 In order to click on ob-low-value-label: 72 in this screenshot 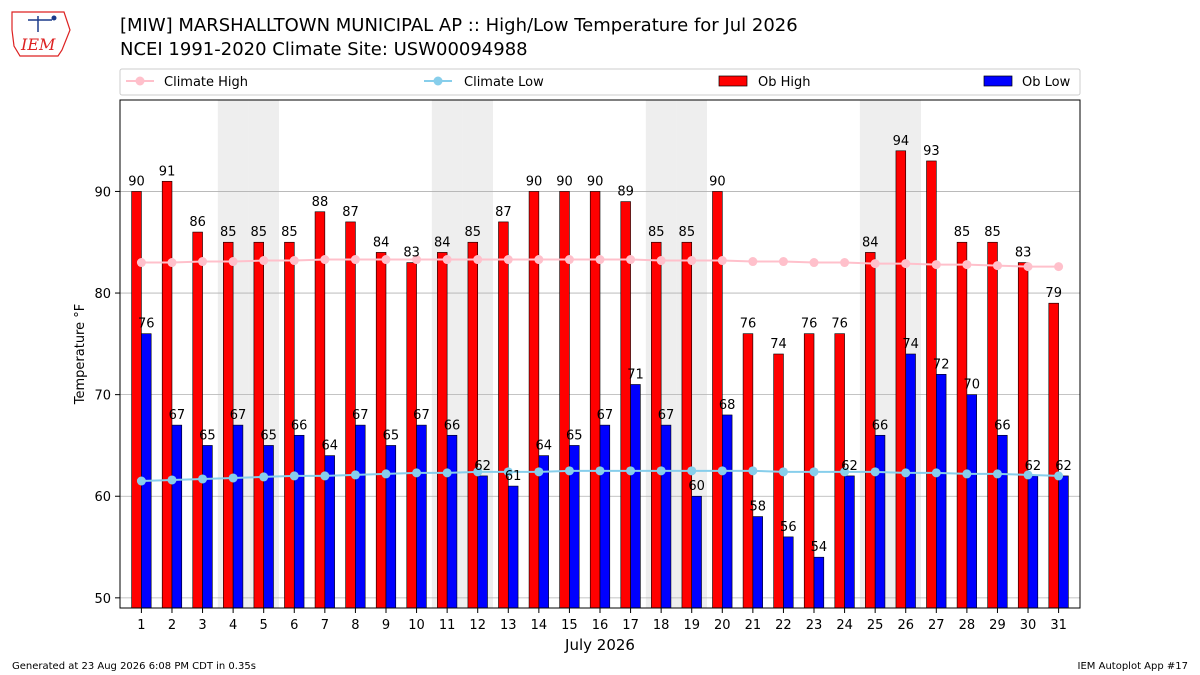, I will do `click(941, 364)`.